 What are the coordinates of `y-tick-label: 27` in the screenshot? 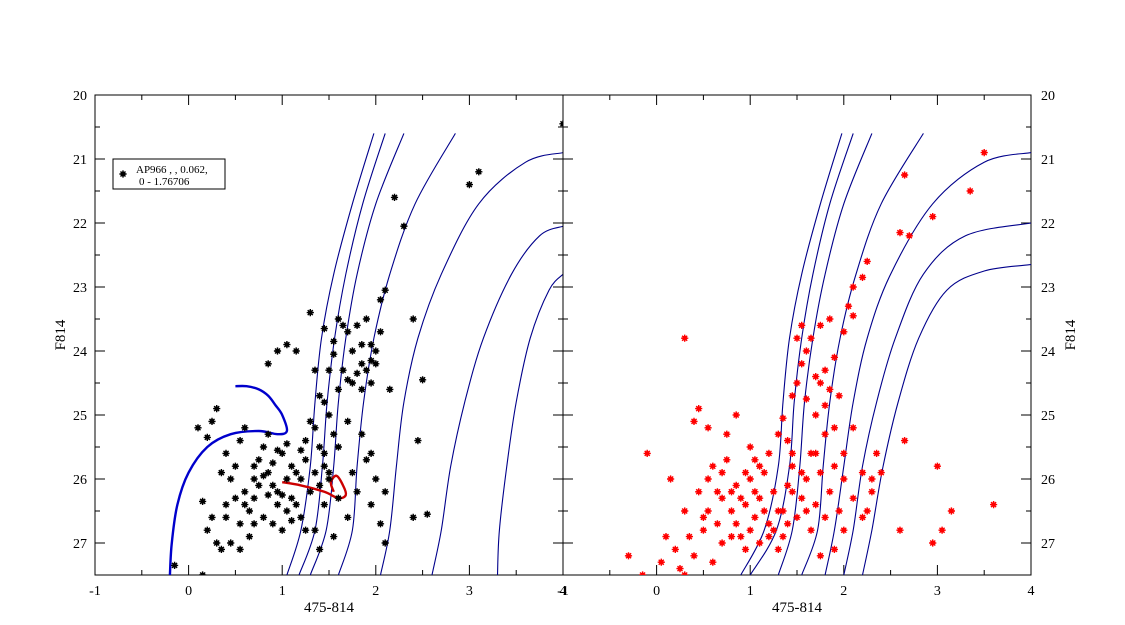 It's located at (1048, 544).